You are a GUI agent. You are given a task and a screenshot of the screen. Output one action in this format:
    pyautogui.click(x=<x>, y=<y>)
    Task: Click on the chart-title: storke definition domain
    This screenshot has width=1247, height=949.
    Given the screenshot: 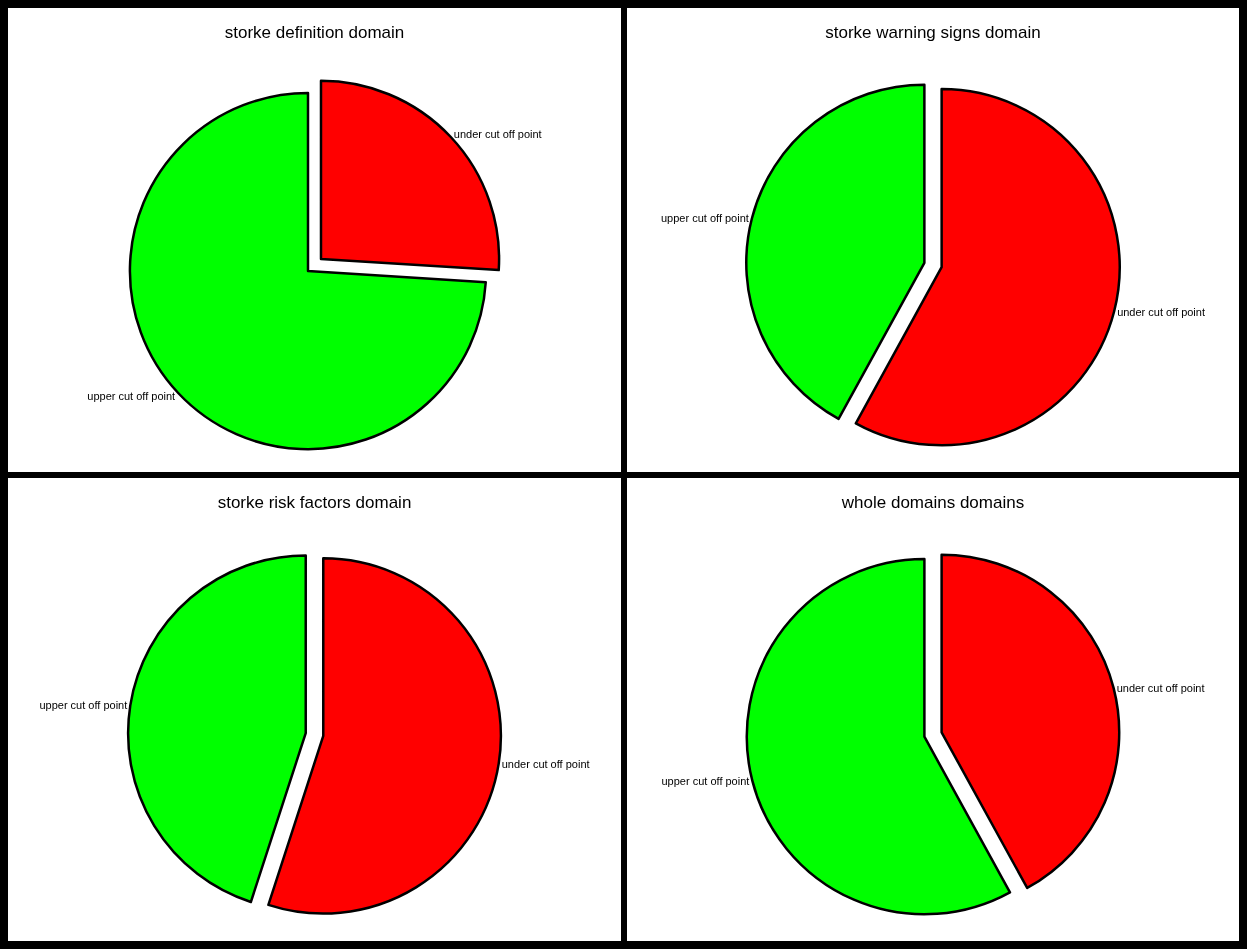 What is the action you would take?
    pyautogui.click(x=314, y=33)
    